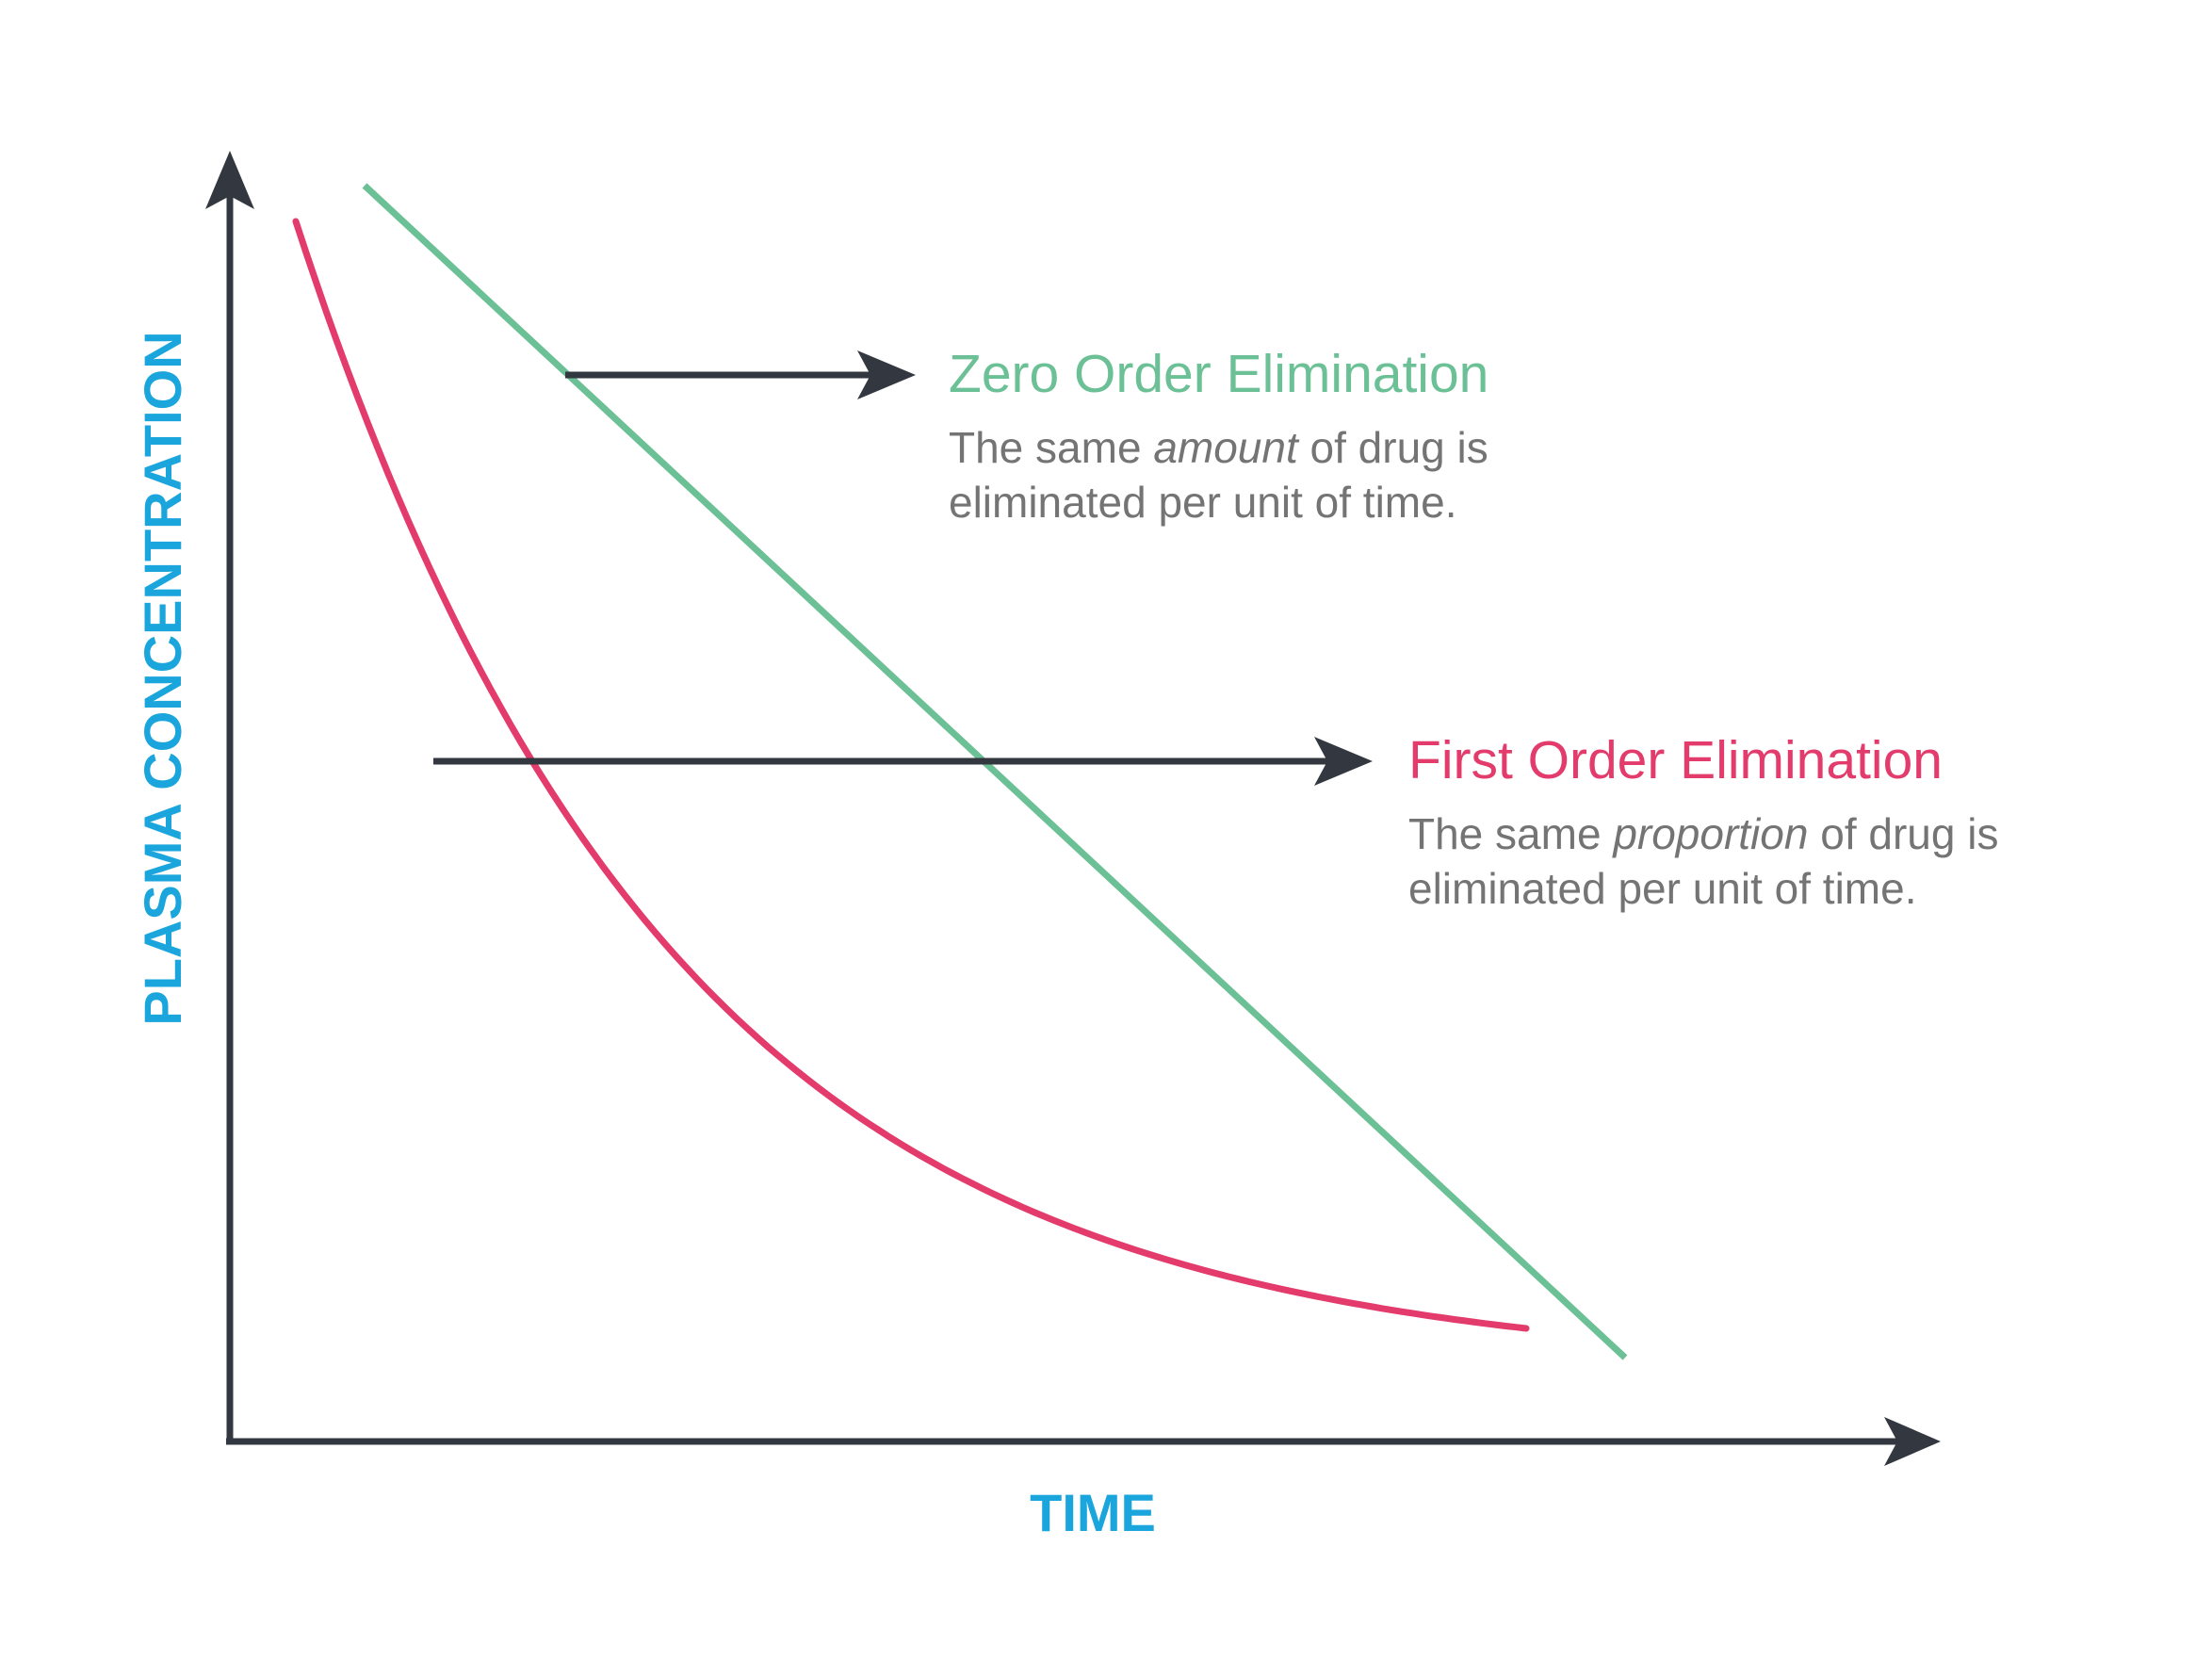  I want to click on first-order-description-line-1: The same proportion of drug is, so click(1703, 833).